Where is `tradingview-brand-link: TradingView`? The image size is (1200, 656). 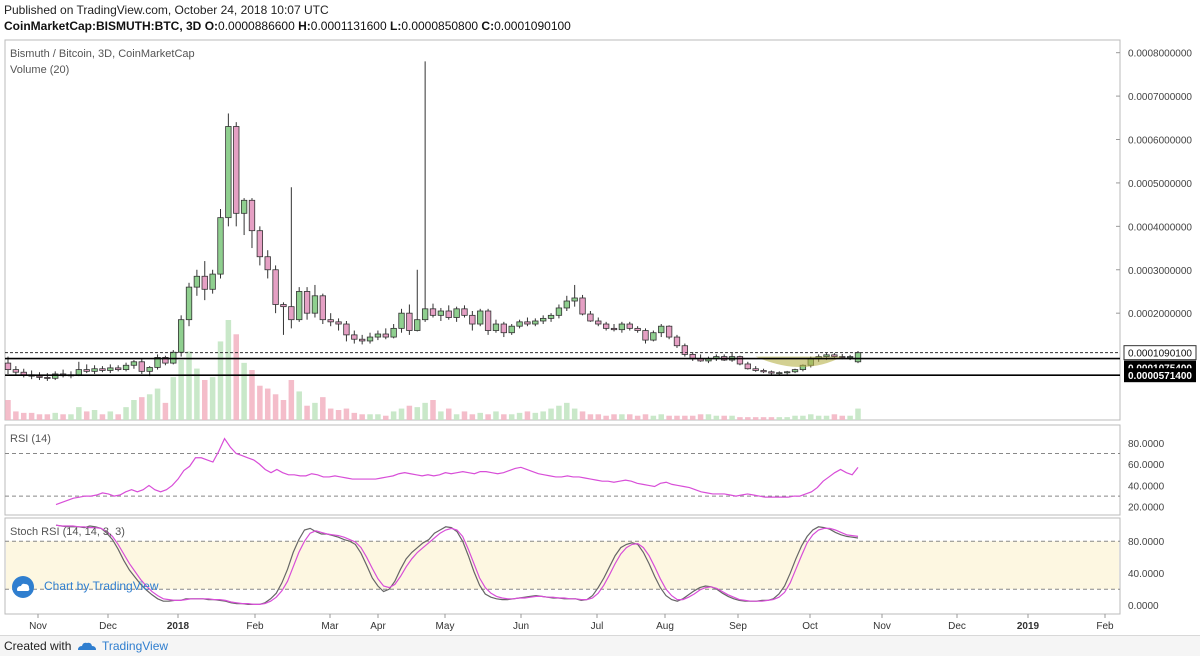 tradingview-brand-link: TradingView is located at coordinates (135, 646).